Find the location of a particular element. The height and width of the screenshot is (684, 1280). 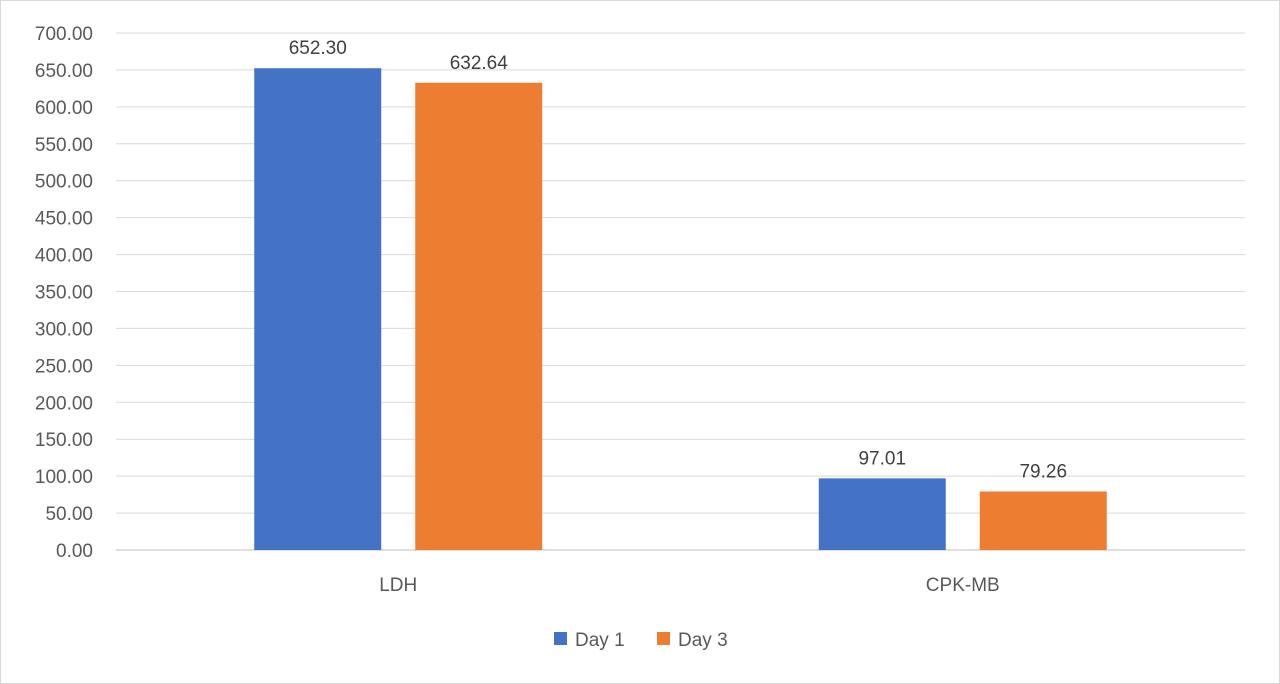

data-label: 652.30 is located at coordinates (318, 48).